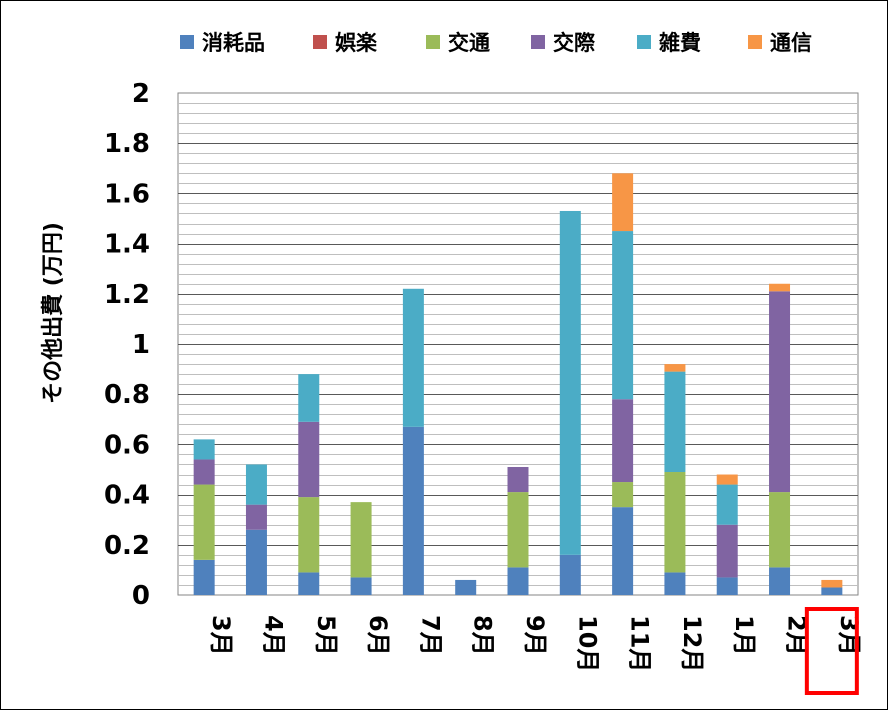 This screenshot has width=888, height=710. I want to click on y-tick-label: 0.2, so click(127, 546).